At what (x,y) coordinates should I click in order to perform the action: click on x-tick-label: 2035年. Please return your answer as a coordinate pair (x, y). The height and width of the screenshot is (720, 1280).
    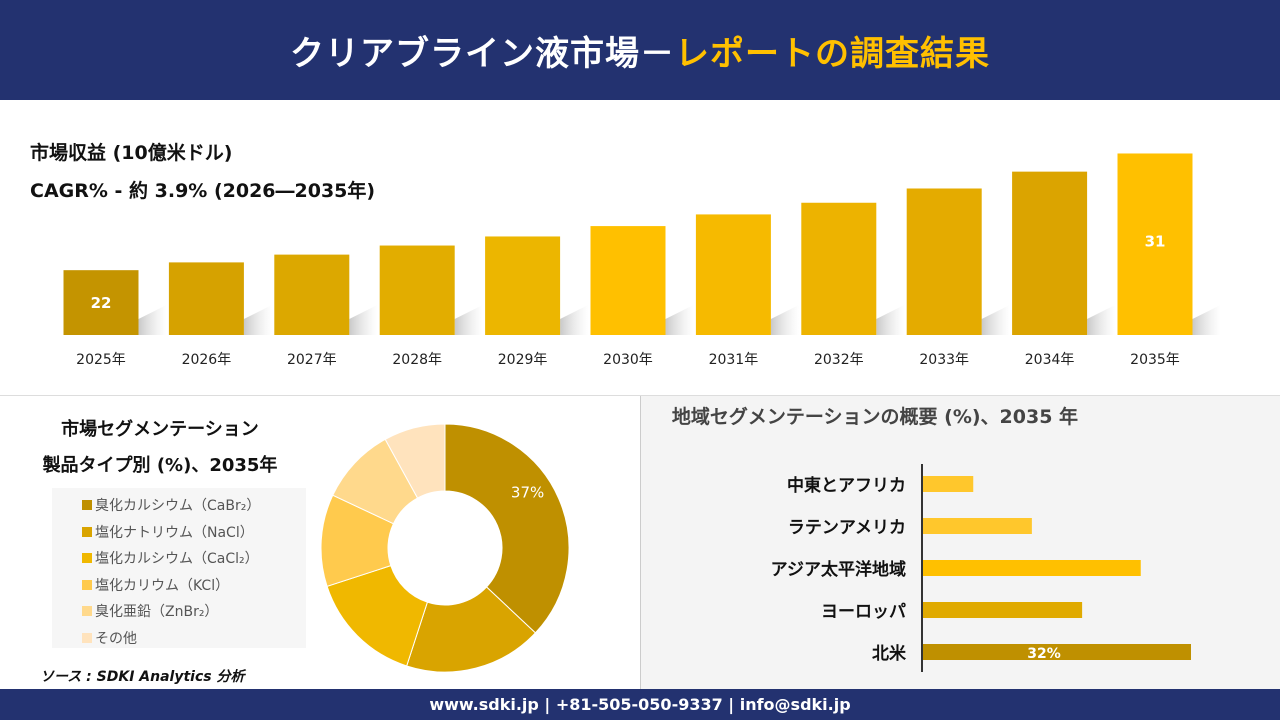
    Looking at the image, I should click on (1155, 360).